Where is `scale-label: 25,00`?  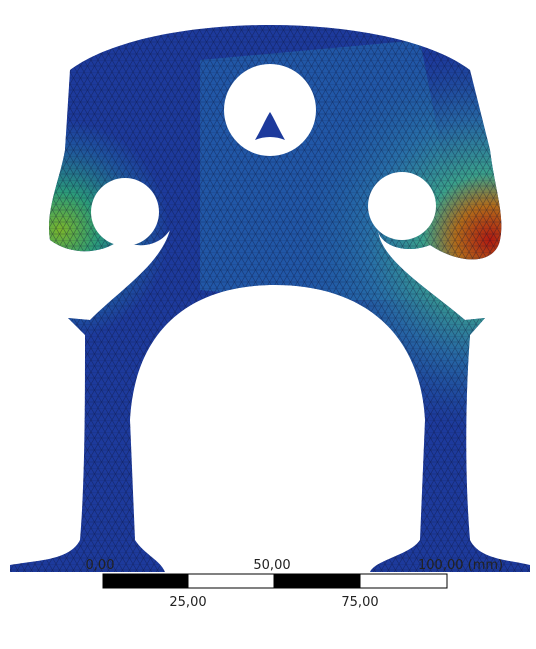 scale-label: 25,00 is located at coordinates (187, 602).